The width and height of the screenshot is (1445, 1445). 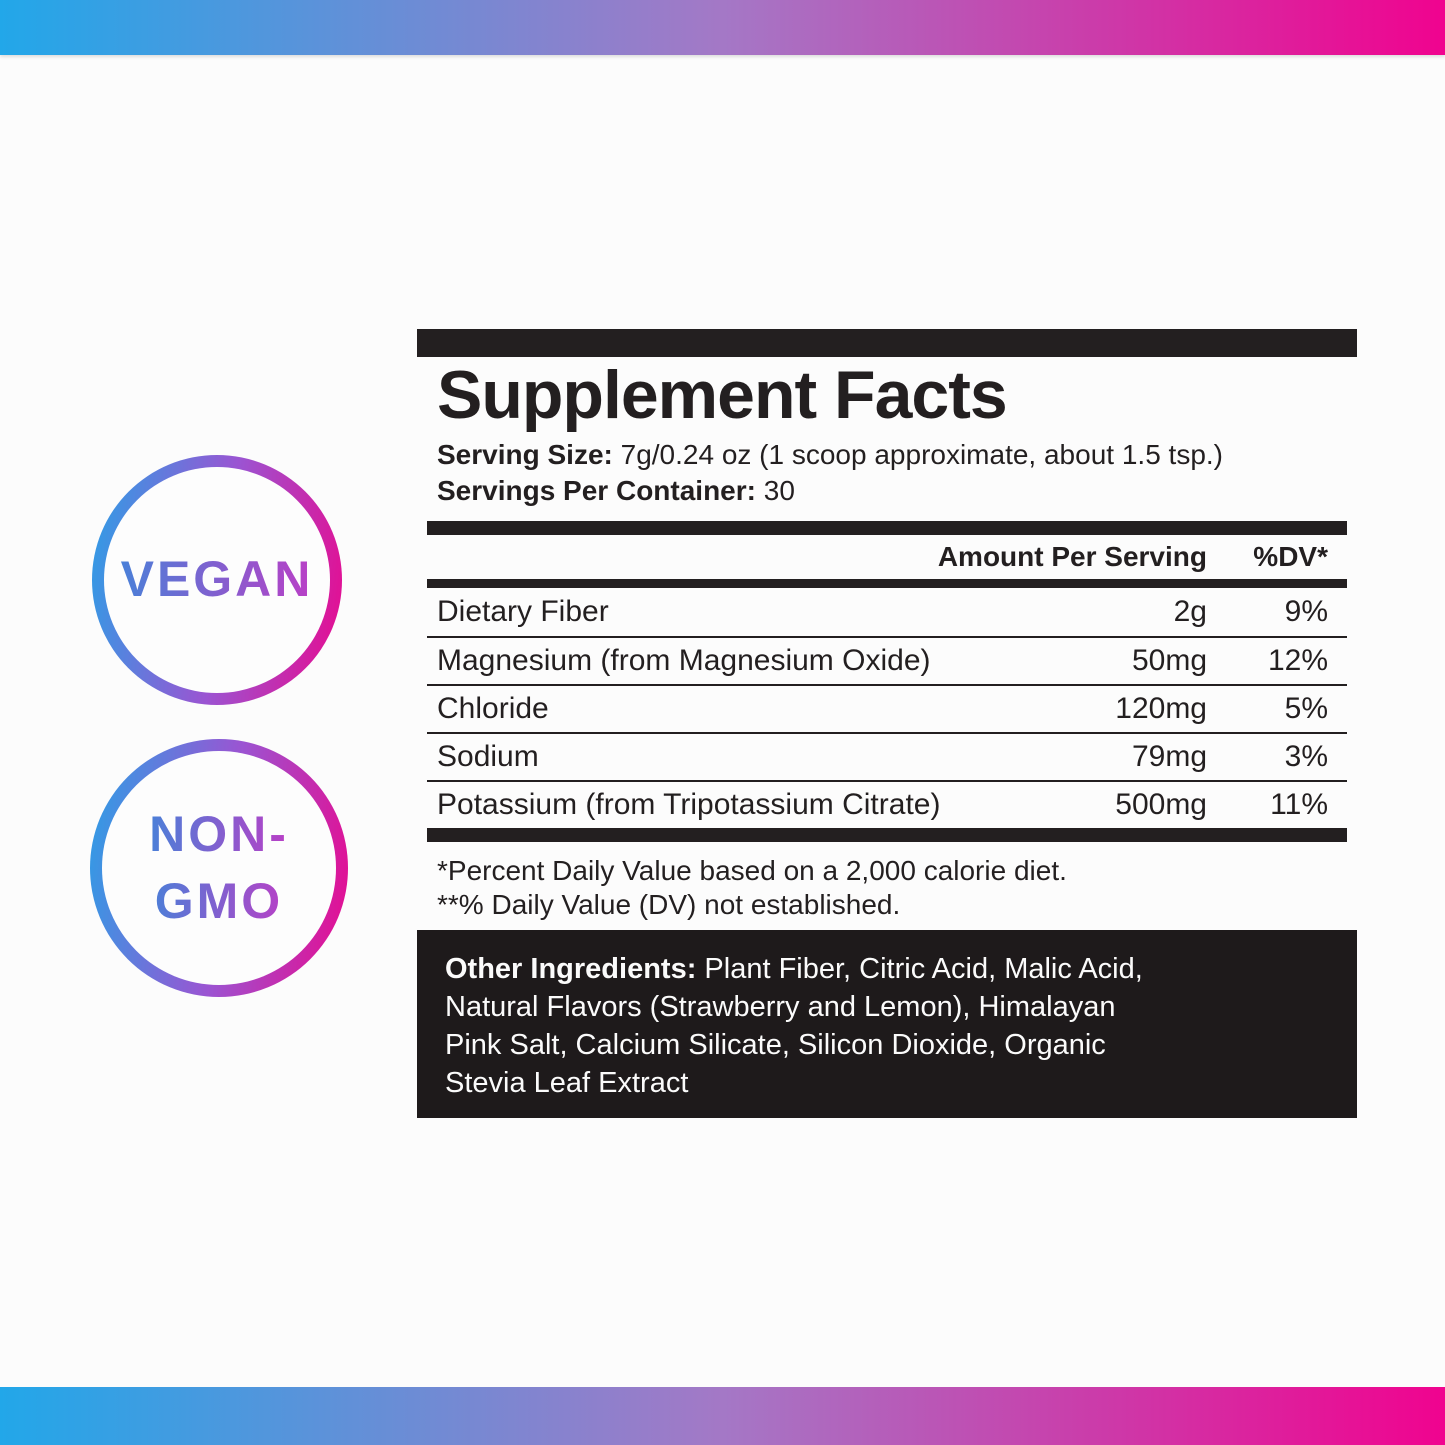 I want to click on servings-value: 30, so click(x=779, y=490).